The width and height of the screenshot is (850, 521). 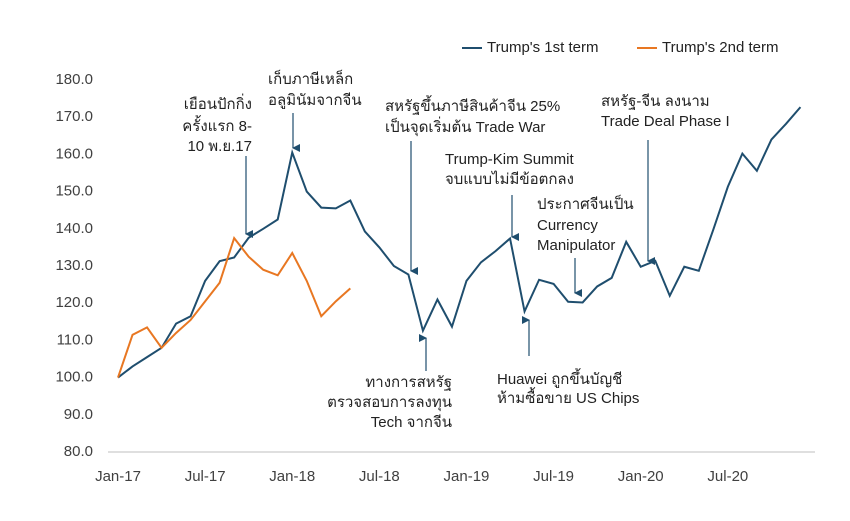 What do you see at coordinates (408, 382) in the screenshot?
I see `annotation: ทางการสหรัฐ` at bounding box center [408, 382].